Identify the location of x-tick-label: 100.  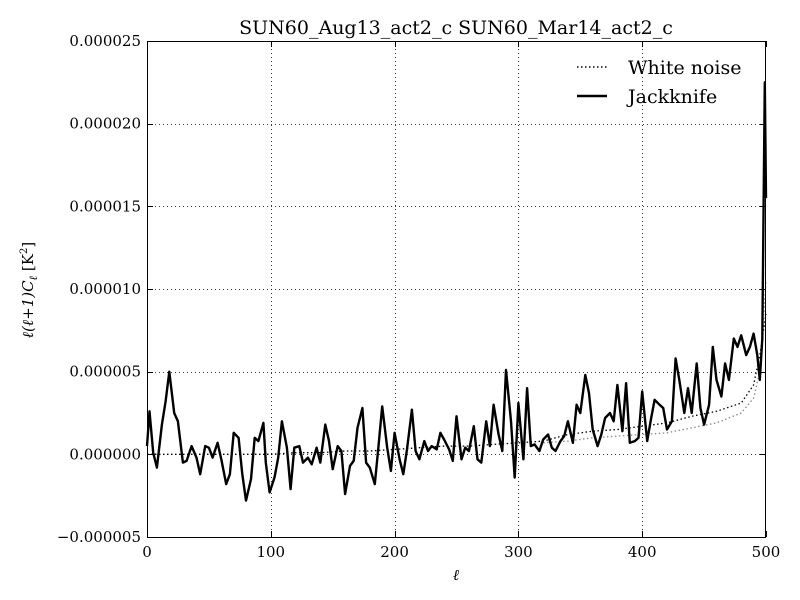
(270, 552).